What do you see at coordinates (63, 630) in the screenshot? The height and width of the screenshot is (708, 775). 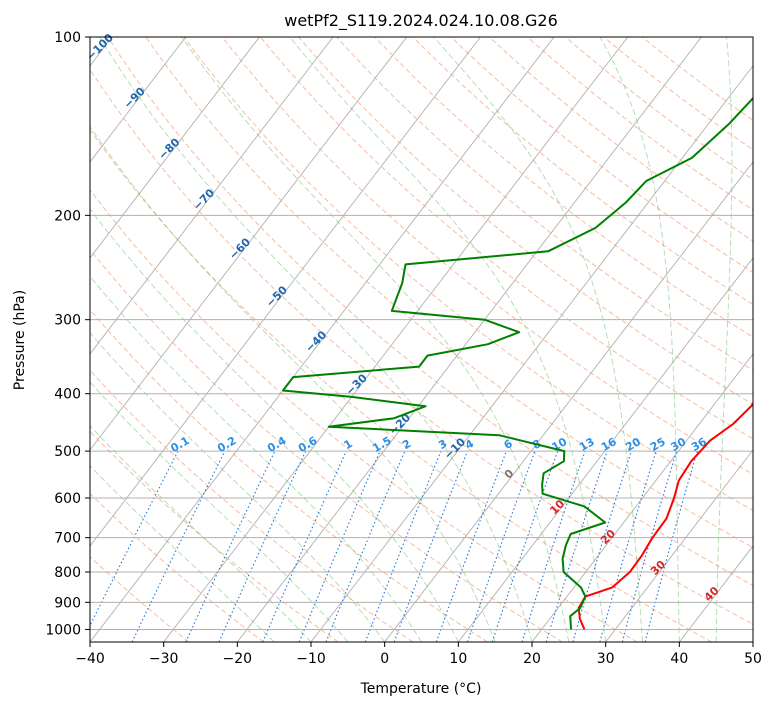 I see `y-tick-label: 1000` at bounding box center [63, 630].